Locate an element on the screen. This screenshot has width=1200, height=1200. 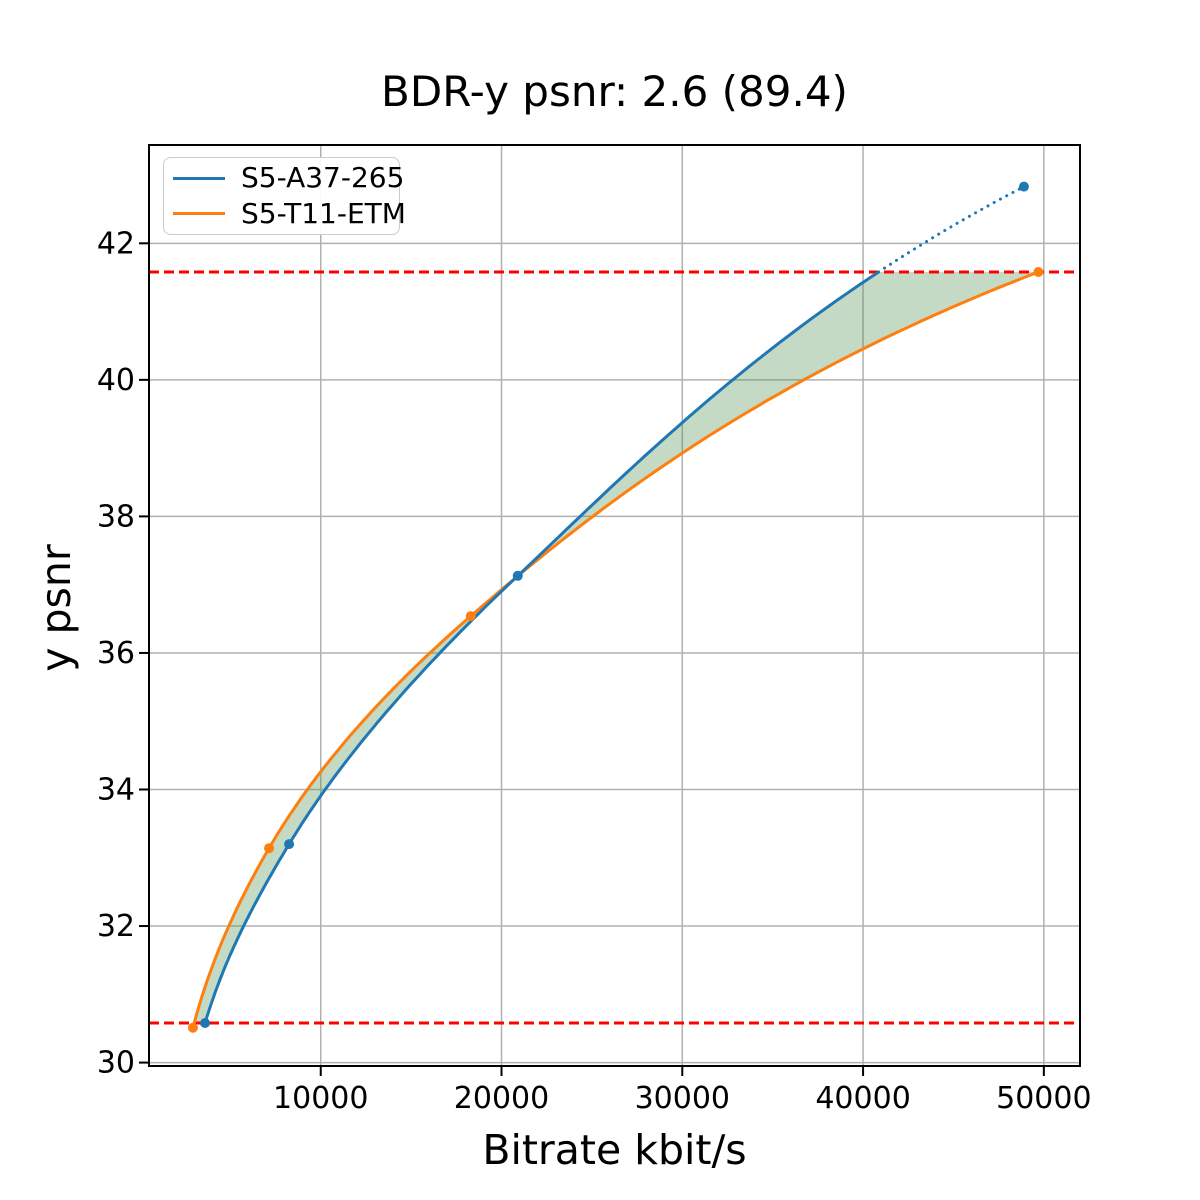
legend-item-series-2: S5-T11-ETM is located at coordinates (289, 214).